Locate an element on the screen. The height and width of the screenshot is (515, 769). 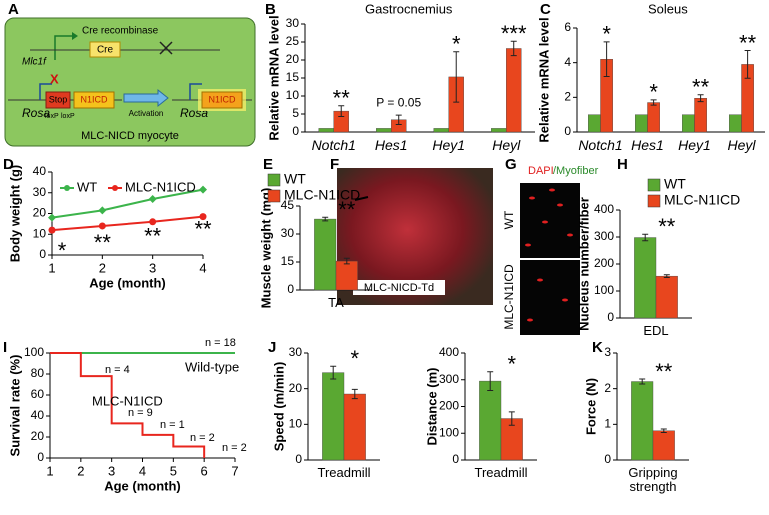
chart-title: Gastrocnemius is located at coordinates (409, 8).